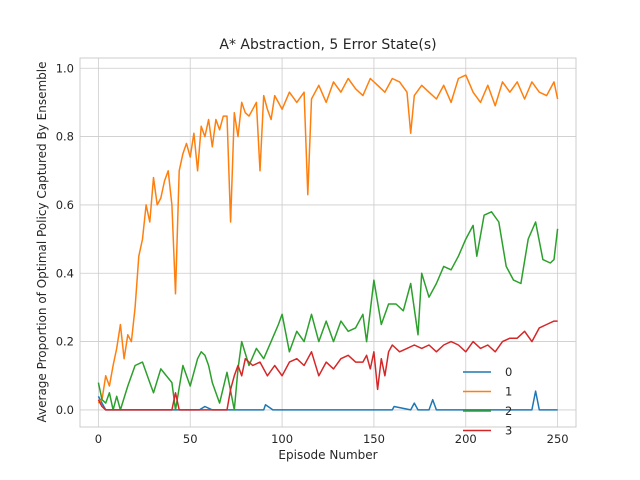 The image size is (640, 480). I want to click on x-tick-label: 100, so click(282, 439).